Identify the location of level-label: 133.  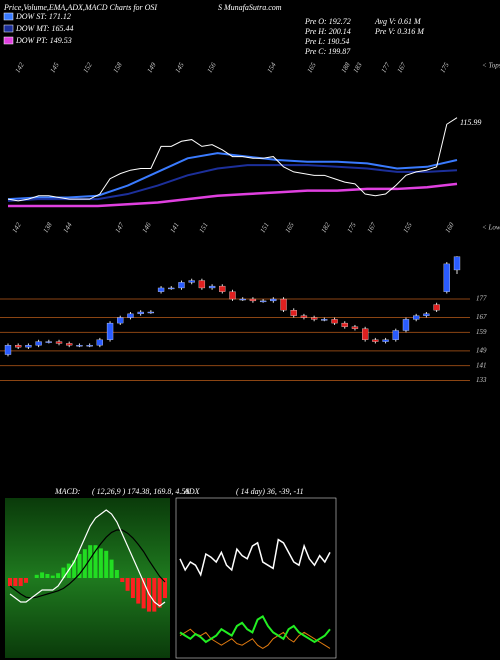
(481, 380).